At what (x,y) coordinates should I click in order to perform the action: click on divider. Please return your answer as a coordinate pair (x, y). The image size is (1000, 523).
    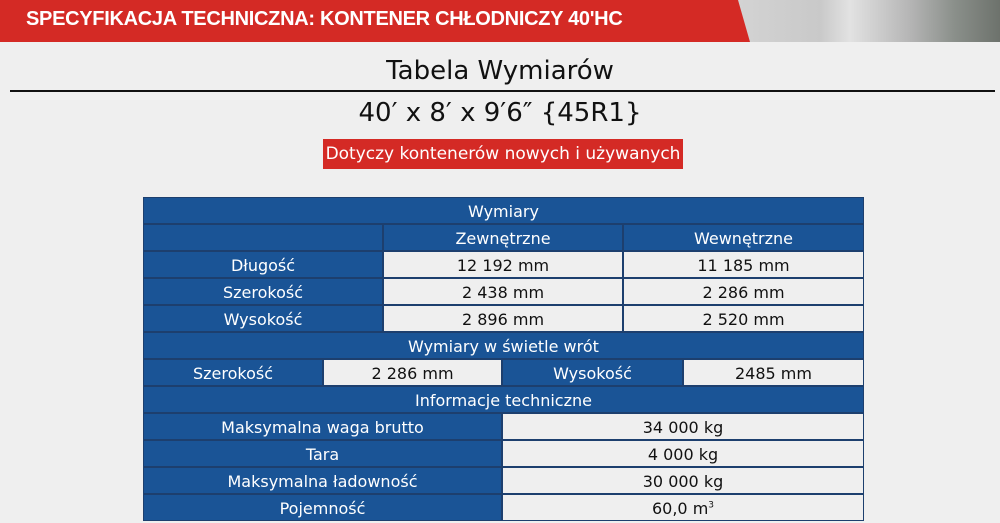
    Looking at the image, I should click on (502, 91).